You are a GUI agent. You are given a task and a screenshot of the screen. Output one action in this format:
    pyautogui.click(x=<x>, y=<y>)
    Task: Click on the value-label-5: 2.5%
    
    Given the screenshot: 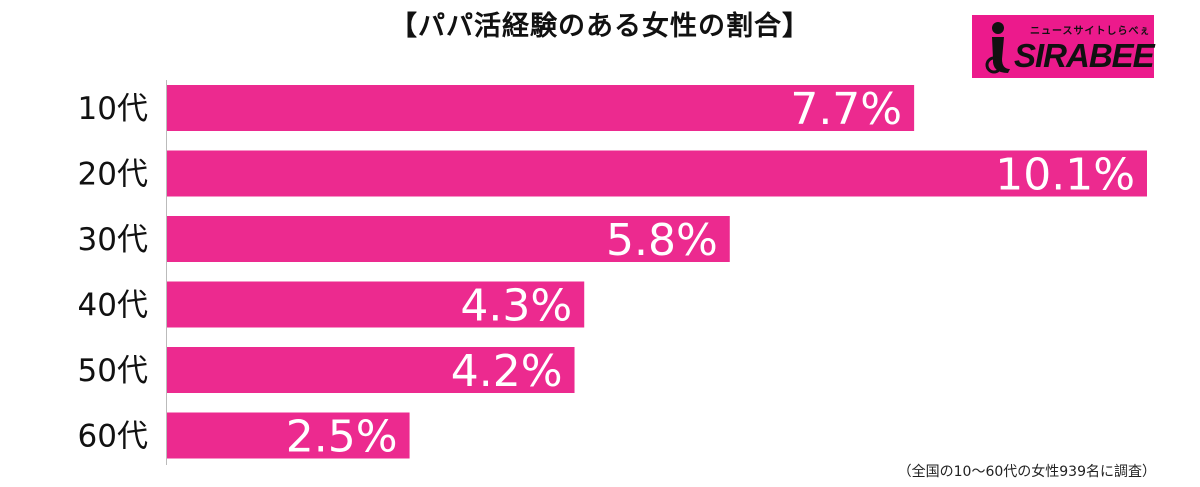 What is the action you would take?
    pyautogui.click(x=342, y=437)
    